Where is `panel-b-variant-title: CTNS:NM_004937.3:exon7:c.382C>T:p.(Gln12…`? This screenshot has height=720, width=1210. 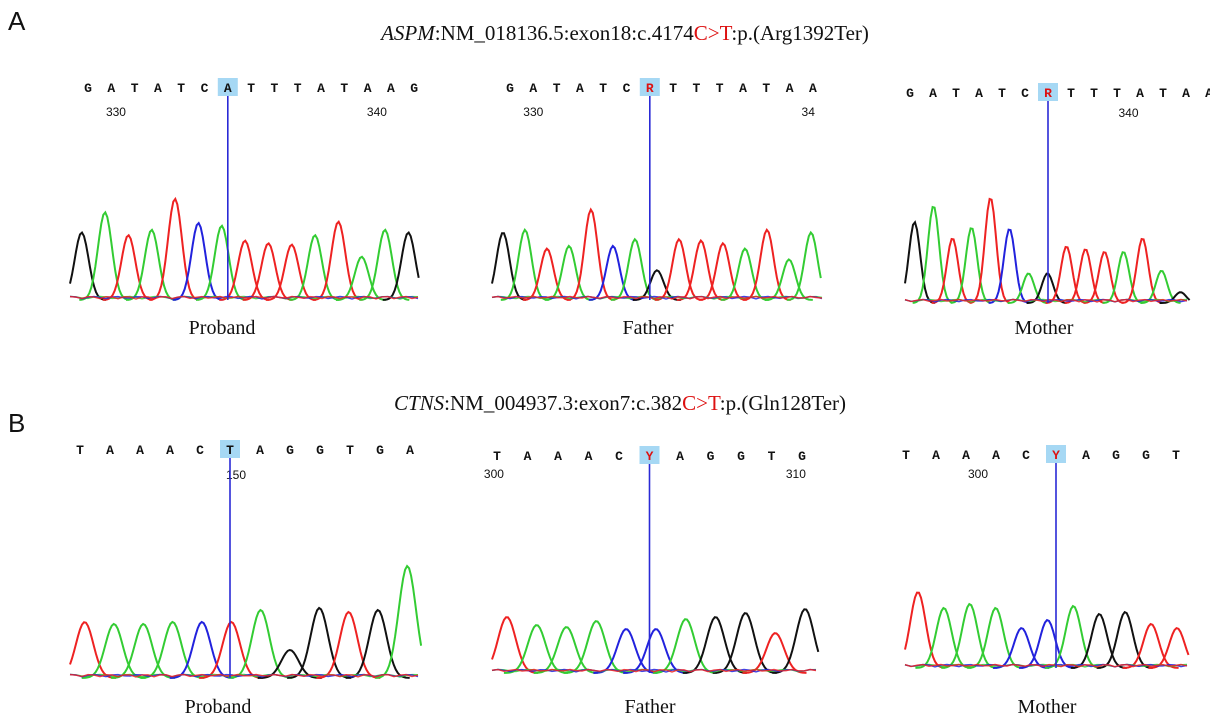
panel-b-variant-title: CTNS:NM_004937.3:exon7:c.382C>T:p.(Gln12… is located at coordinates (620, 403).